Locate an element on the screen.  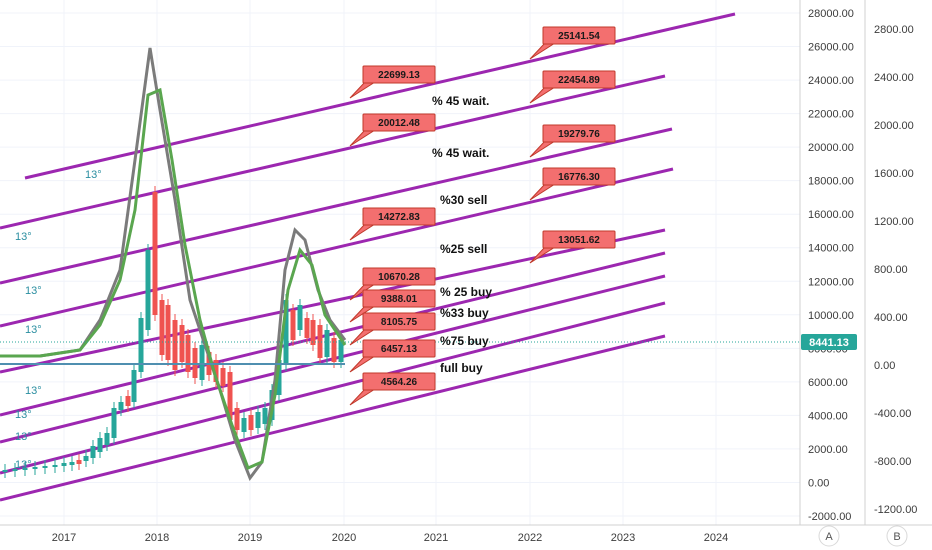
price-callout: 8105.75 is located at coordinates (392, 329).